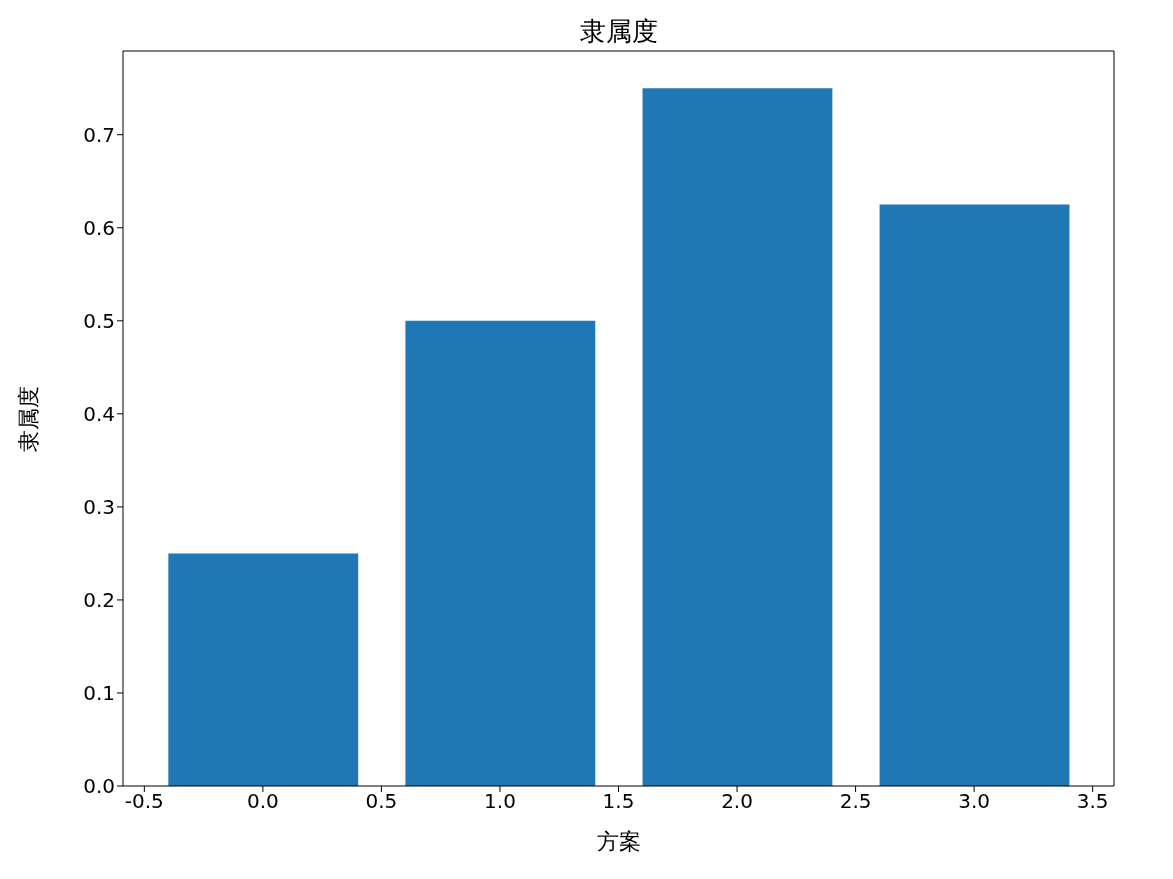  What do you see at coordinates (99, 506) in the screenshot?
I see `y-tick-label: 0.3` at bounding box center [99, 506].